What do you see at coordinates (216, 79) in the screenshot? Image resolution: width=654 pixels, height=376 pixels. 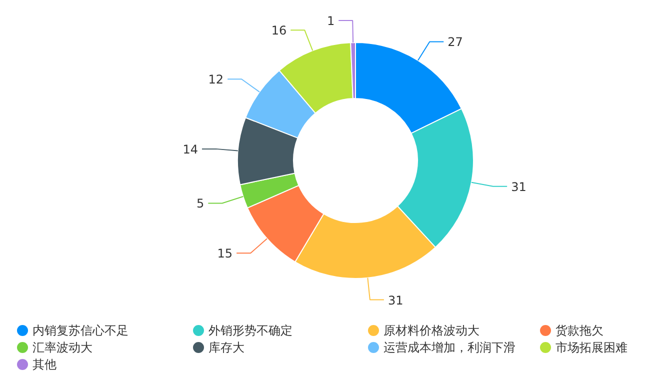 I see `data-label: 12` at bounding box center [216, 79].